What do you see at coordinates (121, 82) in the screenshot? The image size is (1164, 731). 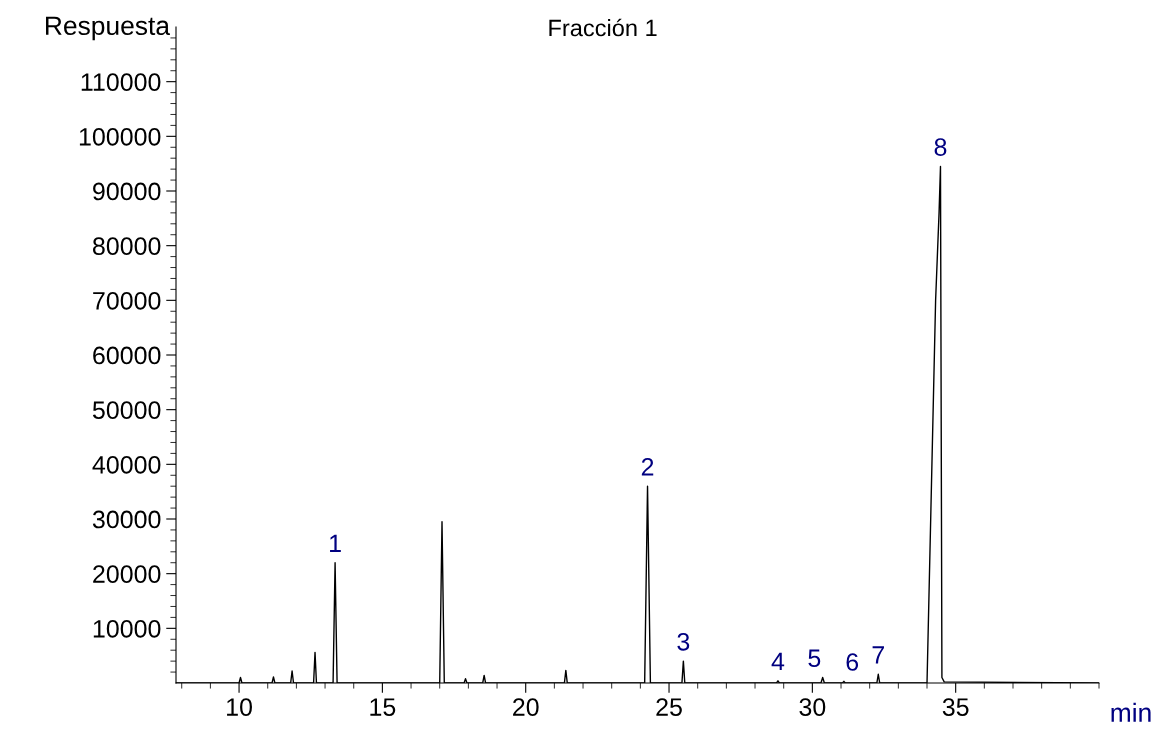 I see `y-tick-label: 110000` at bounding box center [121, 82].